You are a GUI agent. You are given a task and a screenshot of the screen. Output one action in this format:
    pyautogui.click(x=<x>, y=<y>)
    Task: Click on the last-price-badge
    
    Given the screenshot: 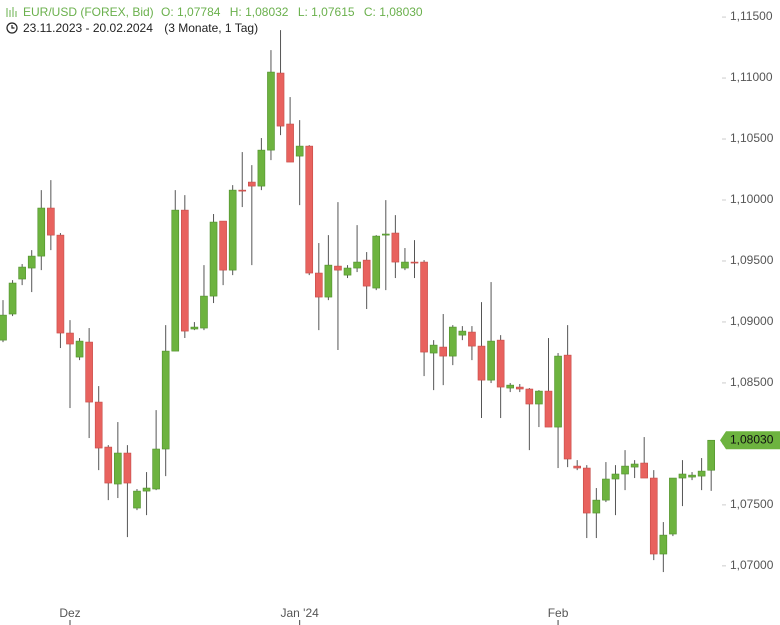 What is the action you would take?
    pyautogui.click(x=750, y=440)
    